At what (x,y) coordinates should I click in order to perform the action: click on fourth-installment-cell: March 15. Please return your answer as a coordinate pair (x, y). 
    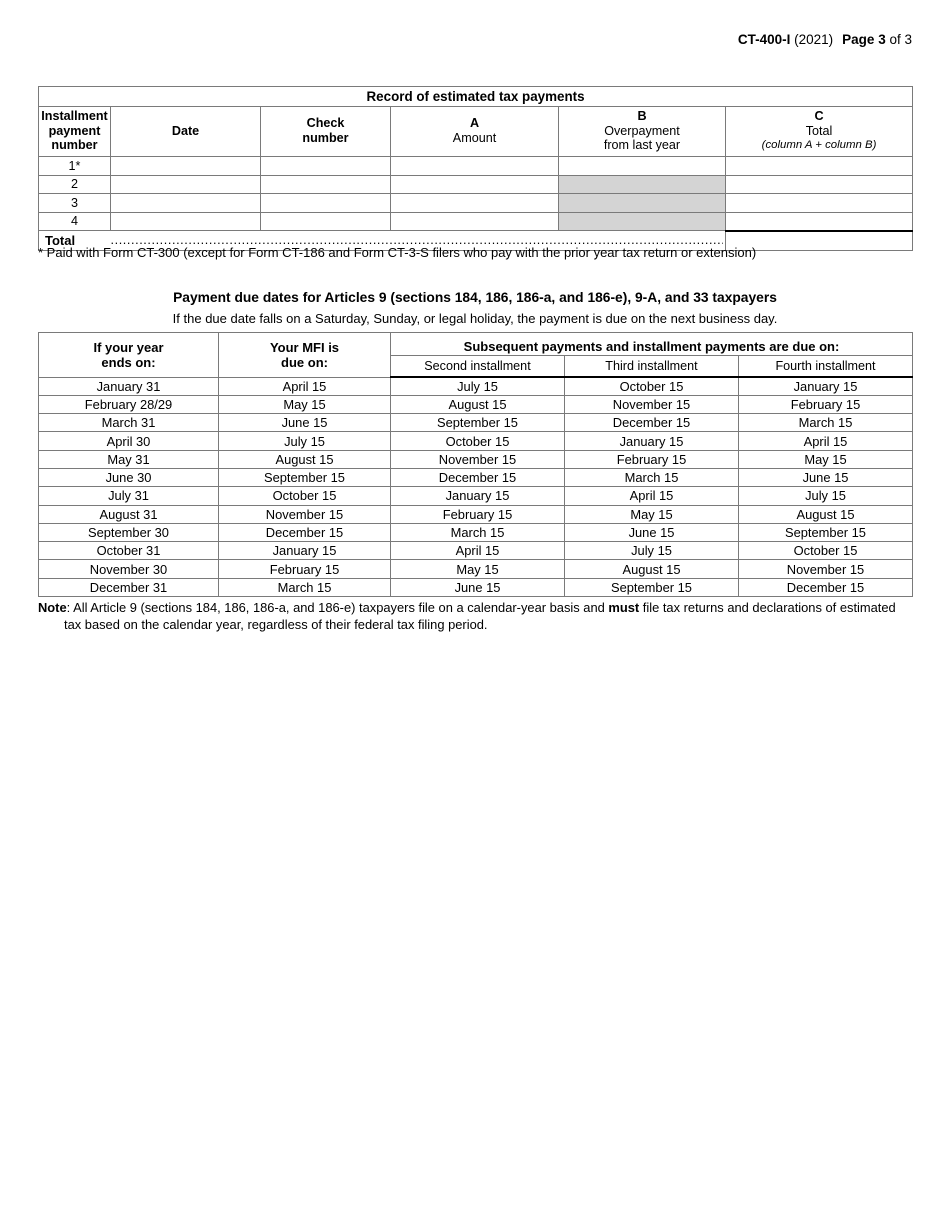
    Looking at the image, I should click on (825, 423).